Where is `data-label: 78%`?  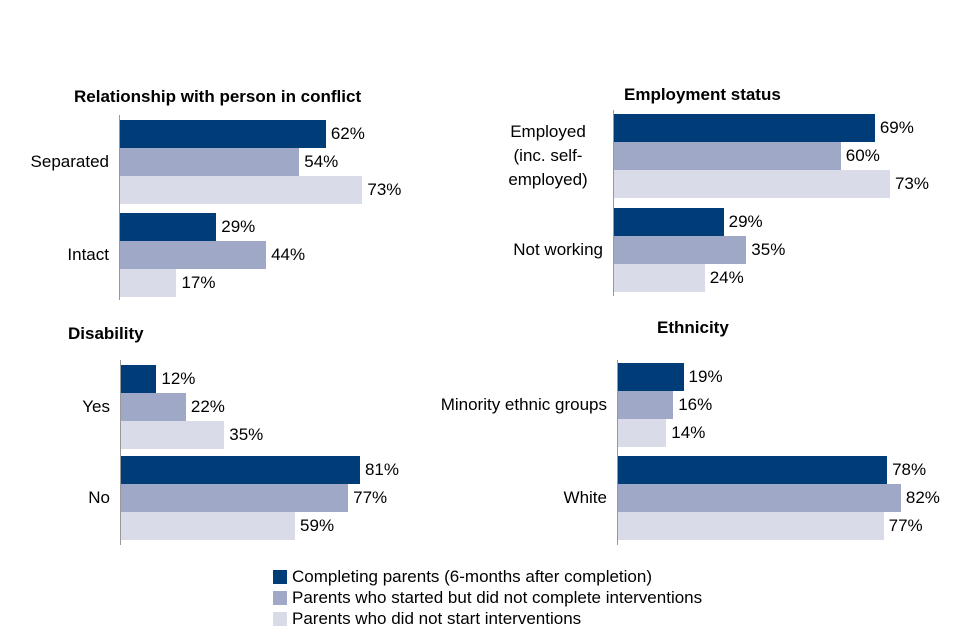
data-label: 78% is located at coordinates (909, 469).